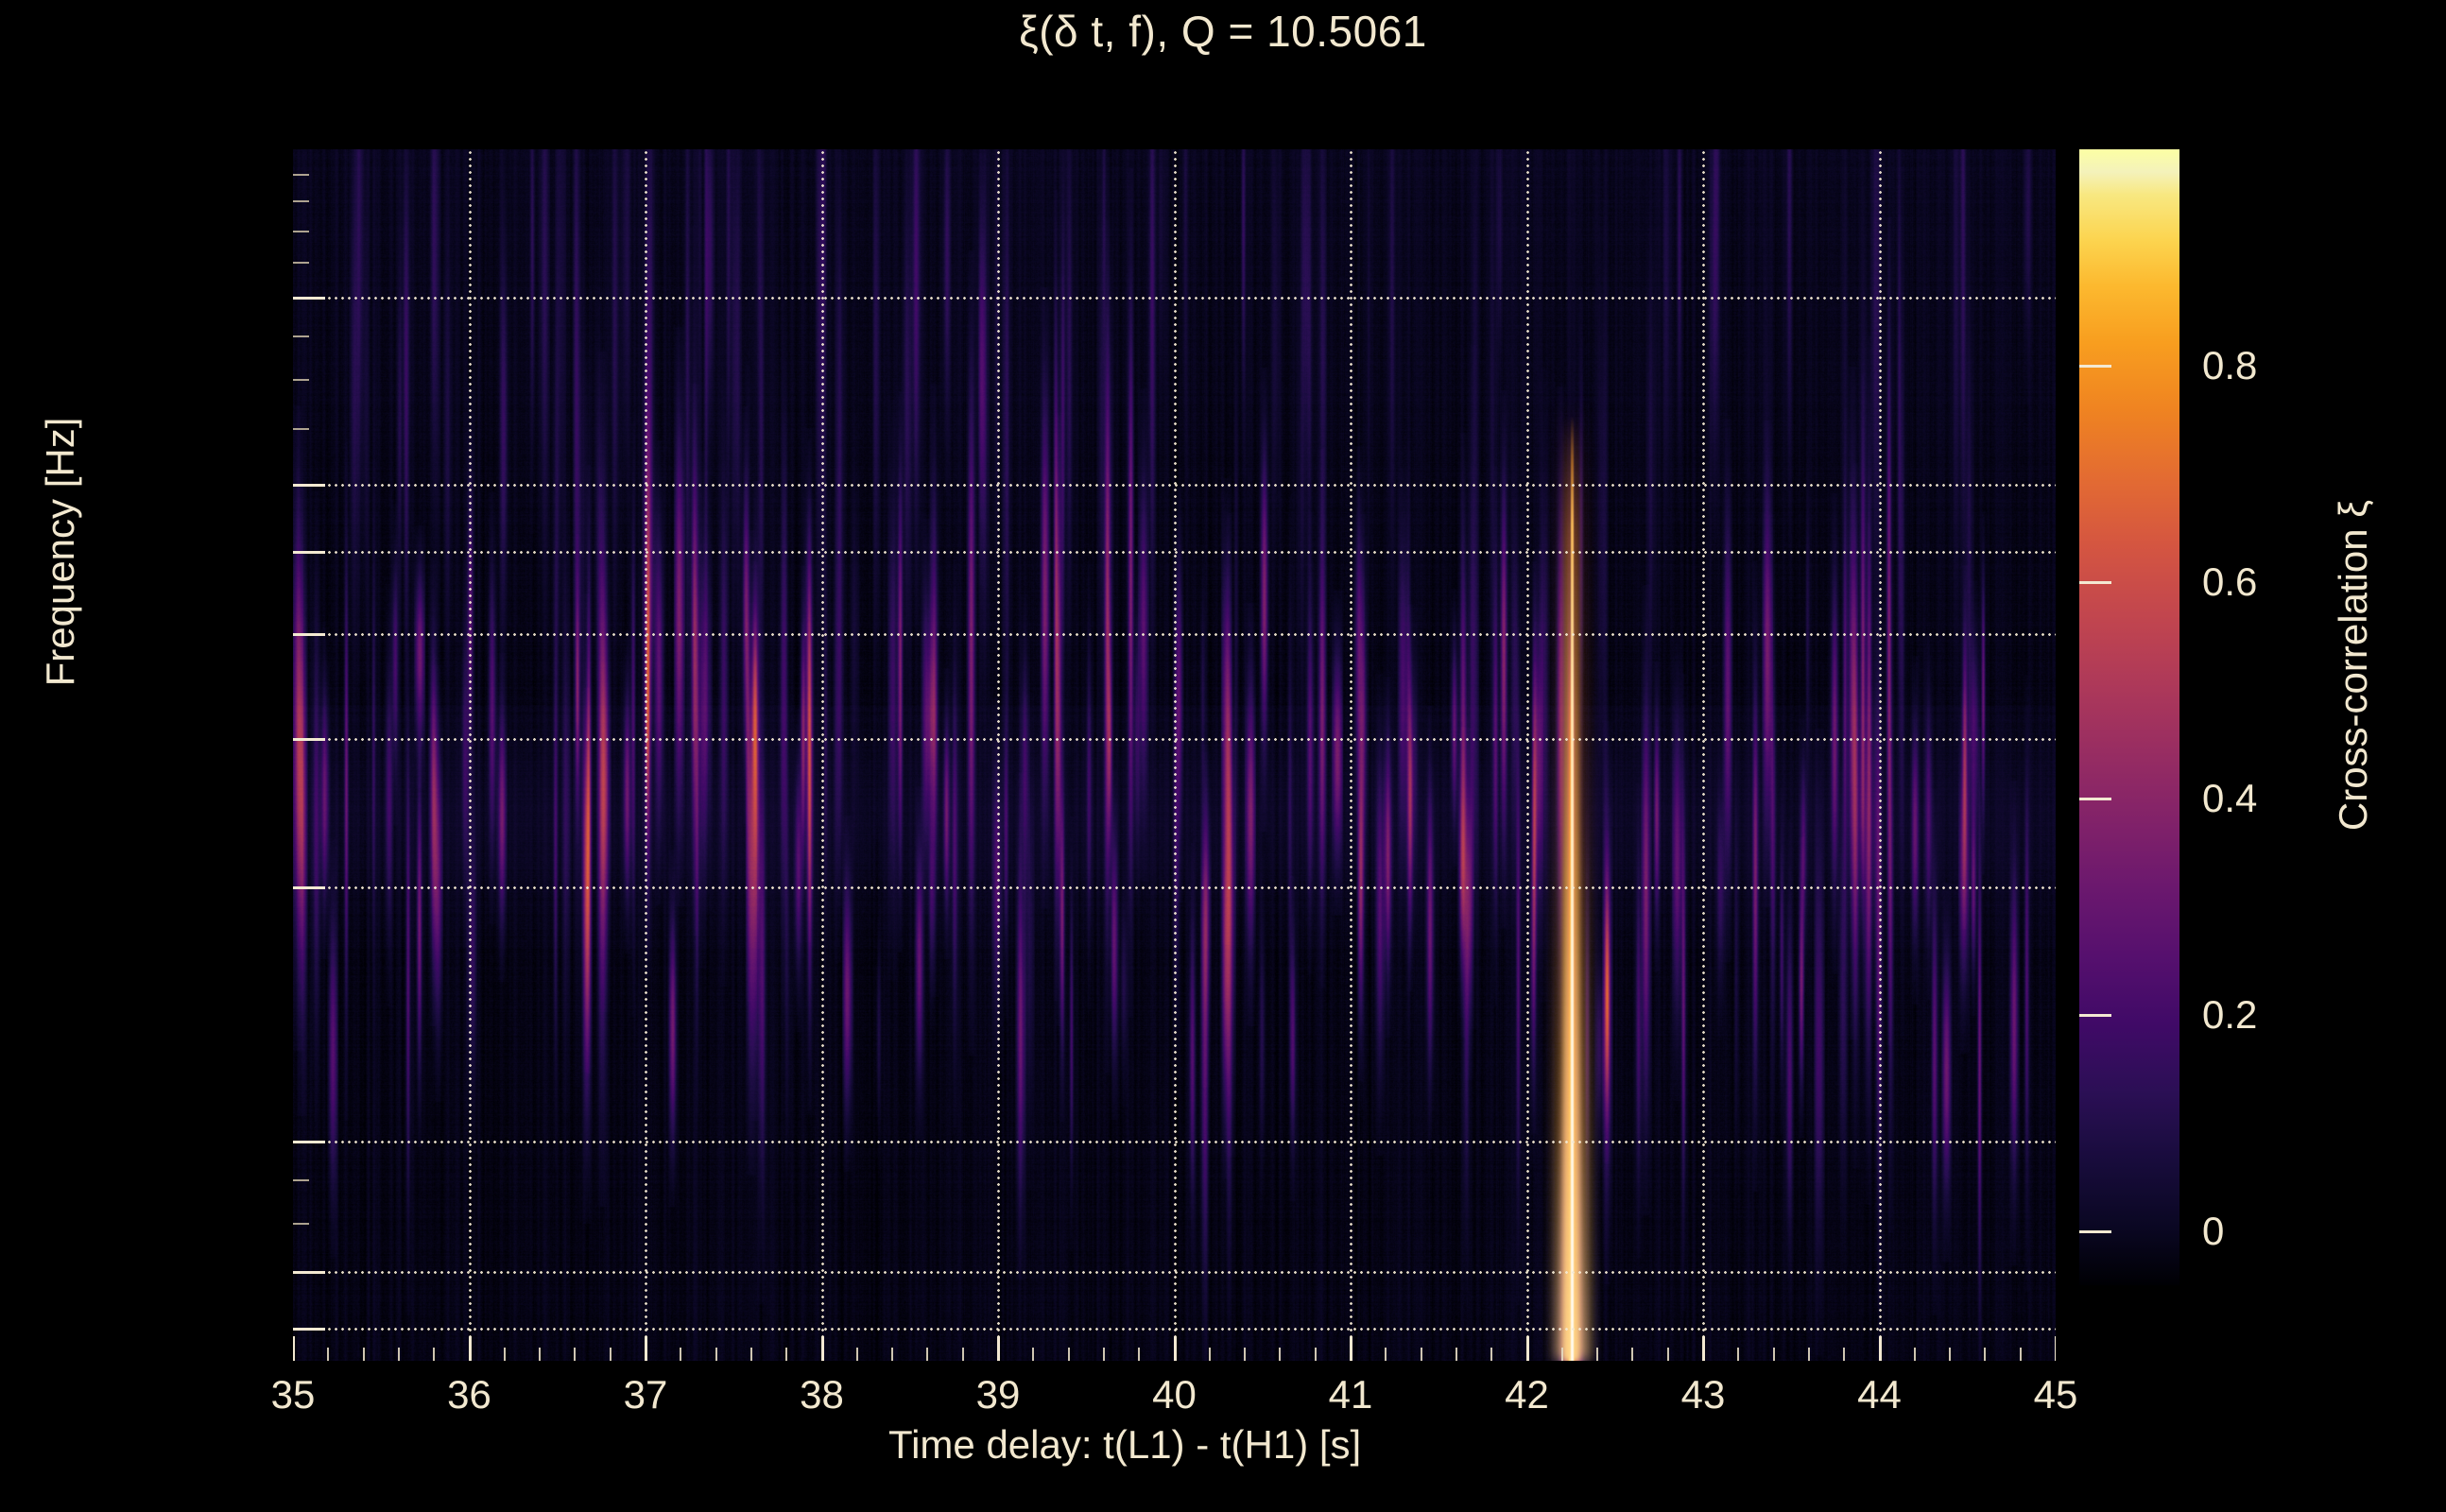  Describe the element at coordinates (2353, 665) in the screenshot. I see `colorbar-title: Cross-correlation ξ` at that location.